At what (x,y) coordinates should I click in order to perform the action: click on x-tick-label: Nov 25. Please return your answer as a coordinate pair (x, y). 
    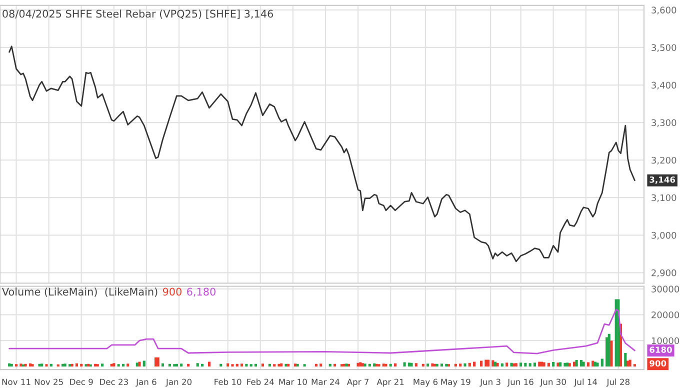
    Looking at the image, I should click on (48, 382).